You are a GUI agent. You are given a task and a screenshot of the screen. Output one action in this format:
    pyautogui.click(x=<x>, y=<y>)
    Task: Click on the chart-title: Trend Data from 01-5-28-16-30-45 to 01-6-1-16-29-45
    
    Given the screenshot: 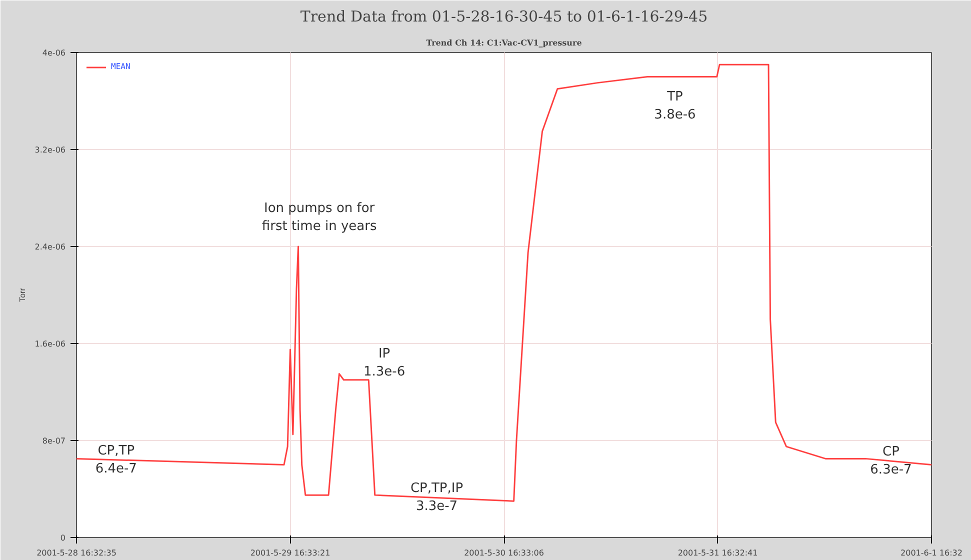 What is the action you would take?
    pyautogui.click(x=504, y=17)
    